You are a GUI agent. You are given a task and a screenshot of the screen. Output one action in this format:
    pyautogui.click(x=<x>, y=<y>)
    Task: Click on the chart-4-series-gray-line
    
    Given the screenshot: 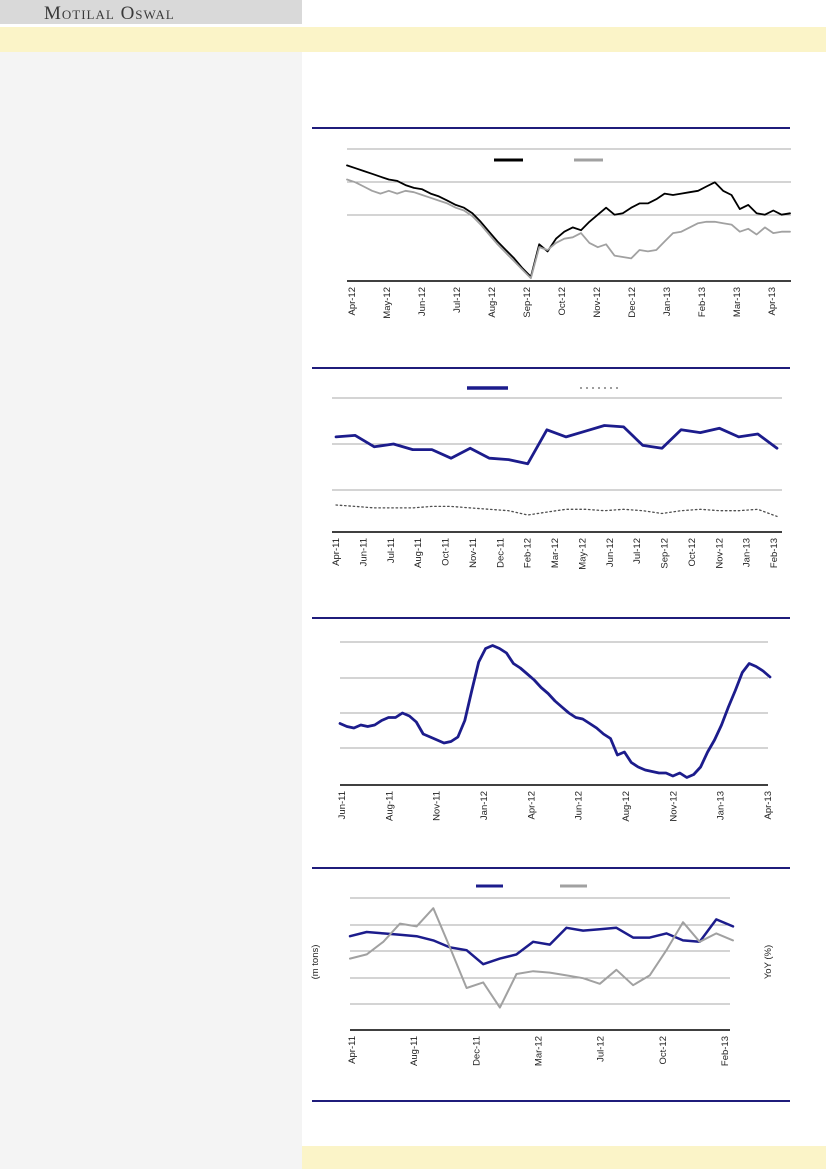 What is the action you would take?
    pyautogui.click(x=541, y=958)
    